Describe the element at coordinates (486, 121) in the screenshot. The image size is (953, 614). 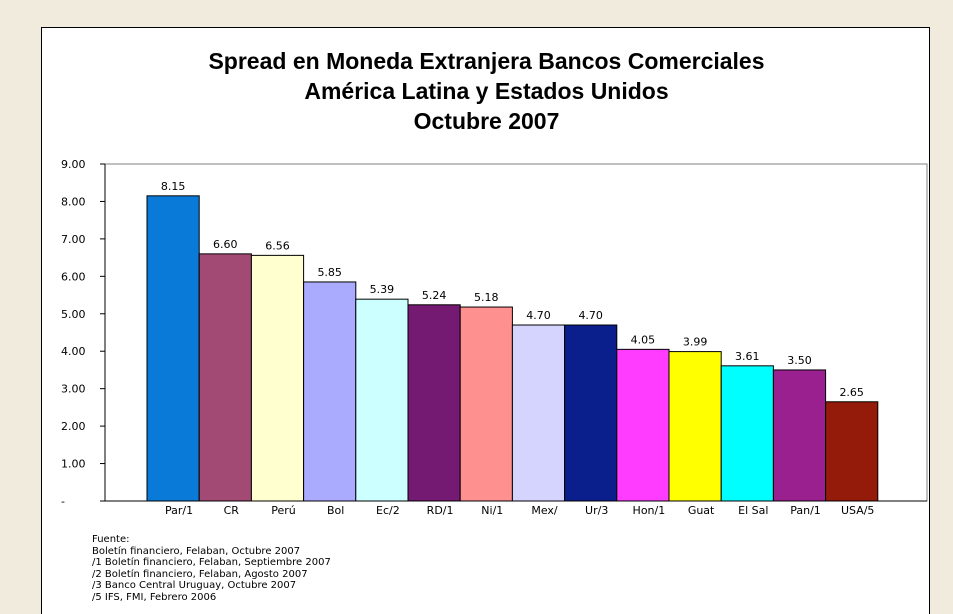
I see `chart-subtitle-date: Octubre 2007` at that location.